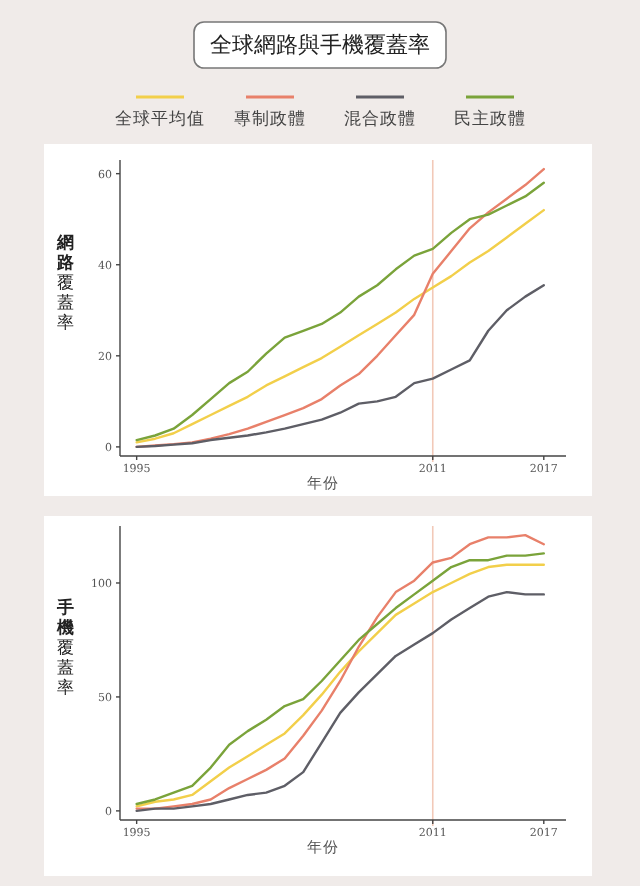 The width and height of the screenshot is (640, 886). What do you see at coordinates (380, 119) in the screenshot?
I see `legend-label: 混合政體` at bounding box center [380, 119].